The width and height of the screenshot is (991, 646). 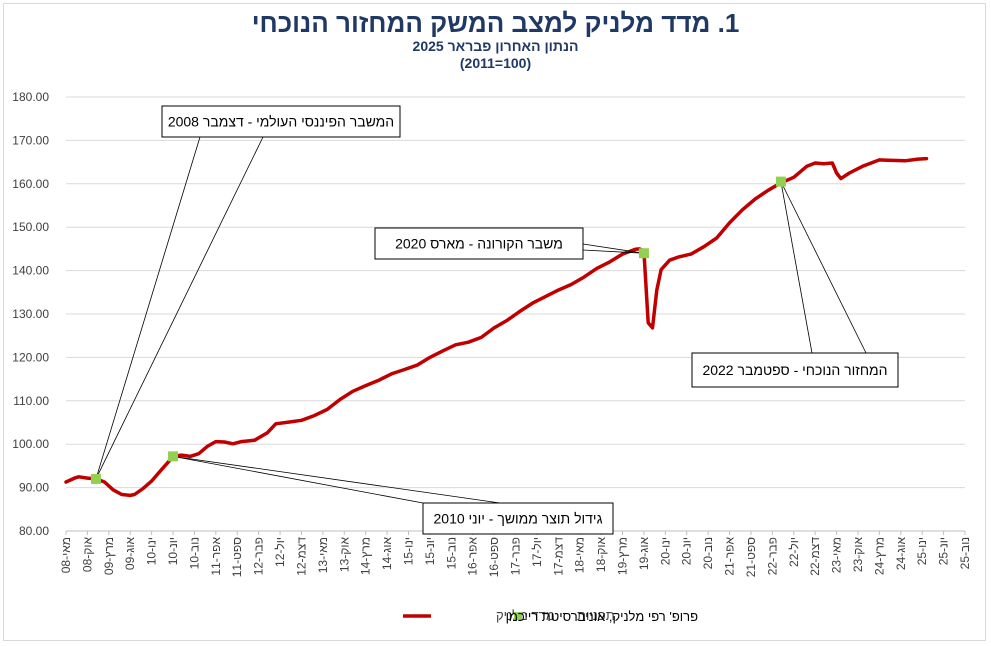 I want to click on x-tick-label: נוב-15, so click(x=451, y=553).